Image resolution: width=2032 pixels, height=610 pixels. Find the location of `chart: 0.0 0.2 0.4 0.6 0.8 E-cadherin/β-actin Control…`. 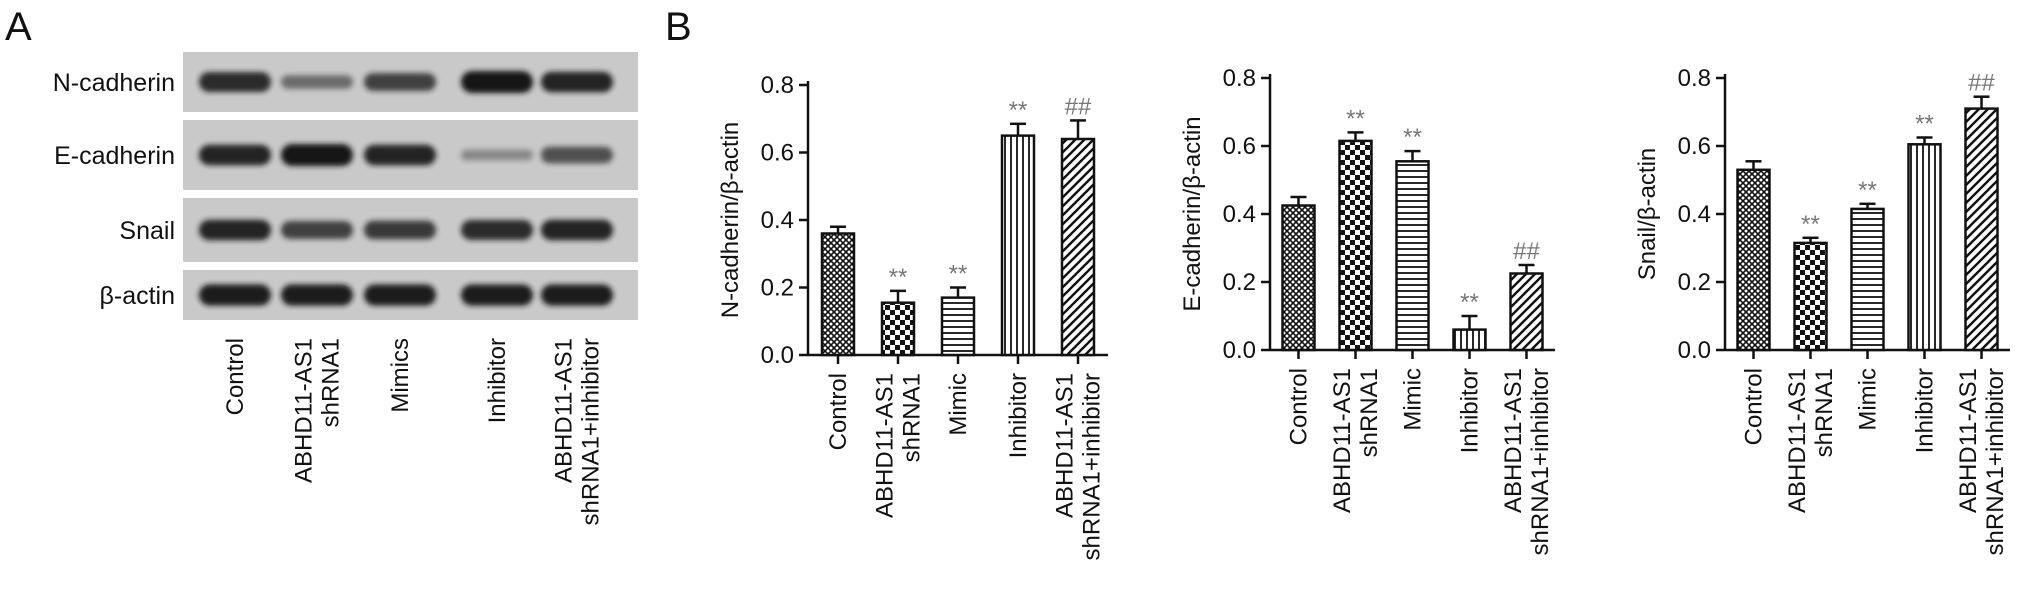

chart: 0.0 0.2 0.4 0.6 0.8 E-cadherin/β-actin Control… is located at coordinates (1367, 310).